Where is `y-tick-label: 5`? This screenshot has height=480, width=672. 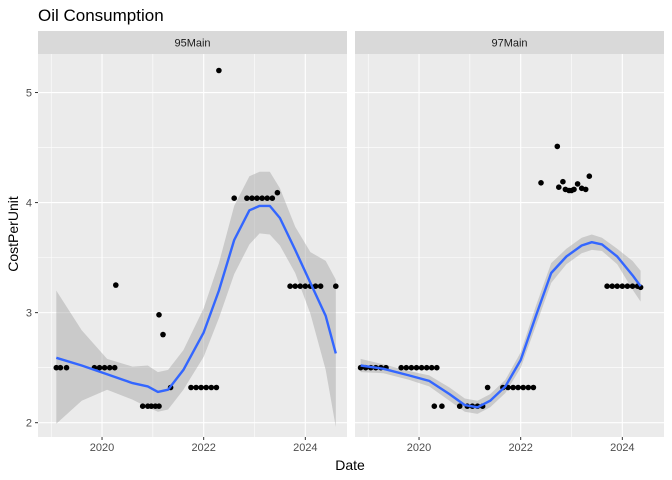 y-tick-label: 5 is located at coordinates (29, 94).